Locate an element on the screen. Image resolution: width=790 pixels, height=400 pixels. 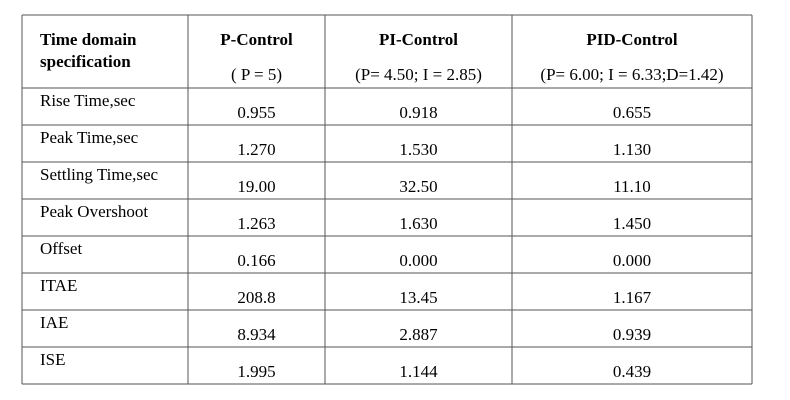
column-name: PI-Control is located at coordinates (418, 39).